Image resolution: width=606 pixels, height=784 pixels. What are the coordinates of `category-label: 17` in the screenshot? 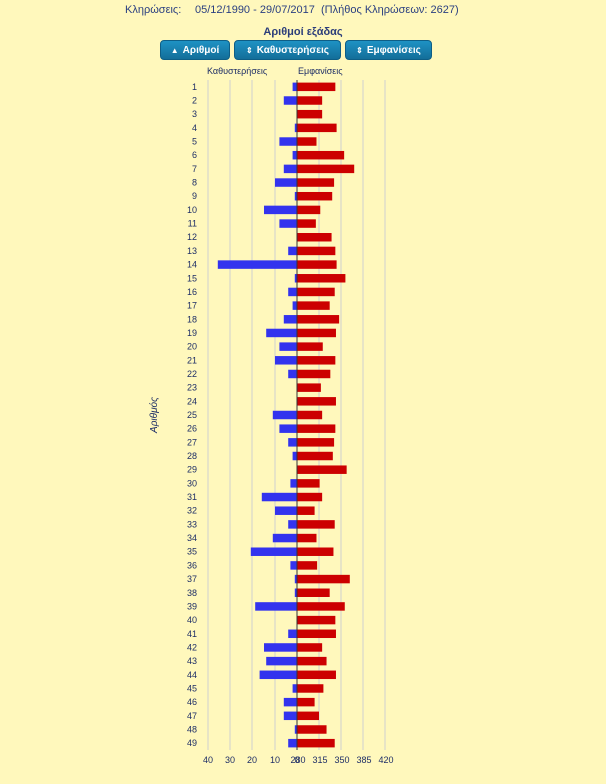 It's located at (192, 306).